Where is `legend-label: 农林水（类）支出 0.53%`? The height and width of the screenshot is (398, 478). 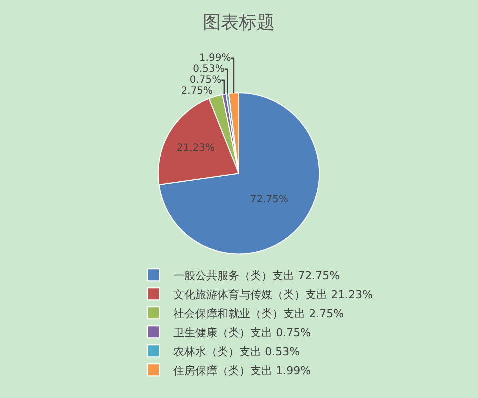 legend-label: 农林水（类）支出 0.53% is located at coordinates (237, 351).